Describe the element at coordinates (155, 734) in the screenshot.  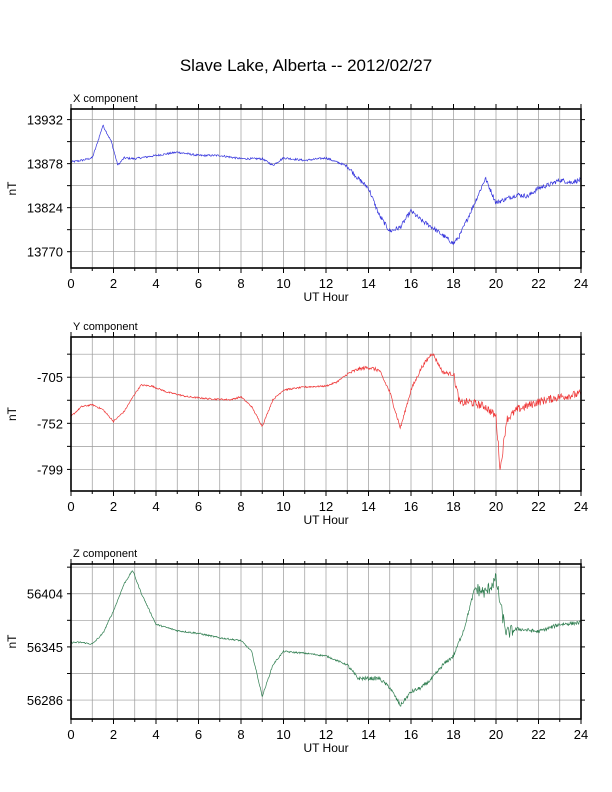
I see `z-x-tick-label: 4` at that location.